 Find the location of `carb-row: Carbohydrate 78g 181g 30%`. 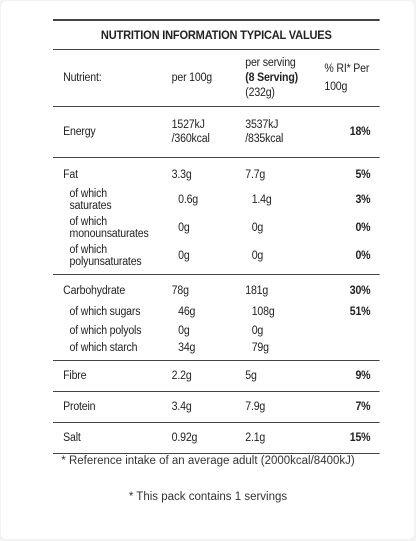

carb-row: Carbohydrate 78g 181g 30% is located at coordinates (216, 291).